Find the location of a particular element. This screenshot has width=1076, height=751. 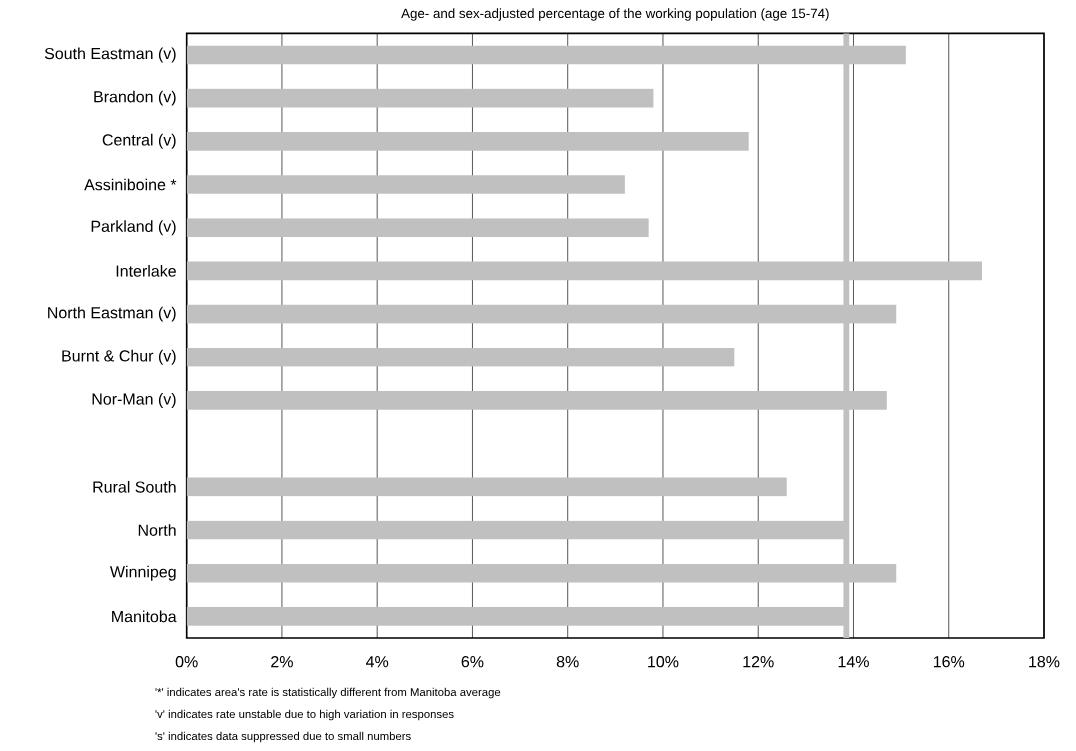

y-tick-label: Nor-Man (v) is located at coordinates (134, 401).